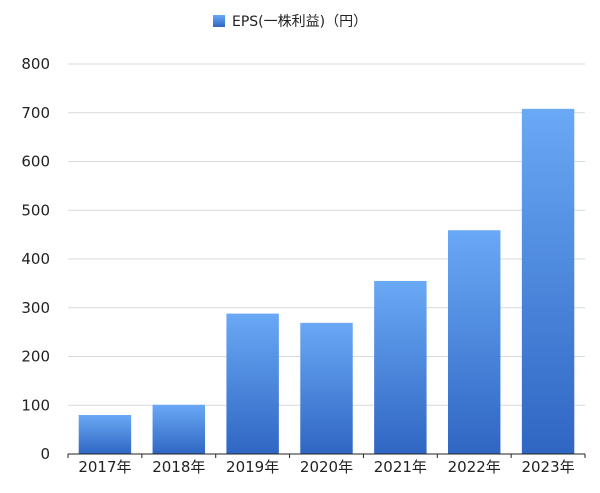  Describe the element at coordinates (252, 467) in the screenshot. I see `x-tick-label: 2019年` at that location.